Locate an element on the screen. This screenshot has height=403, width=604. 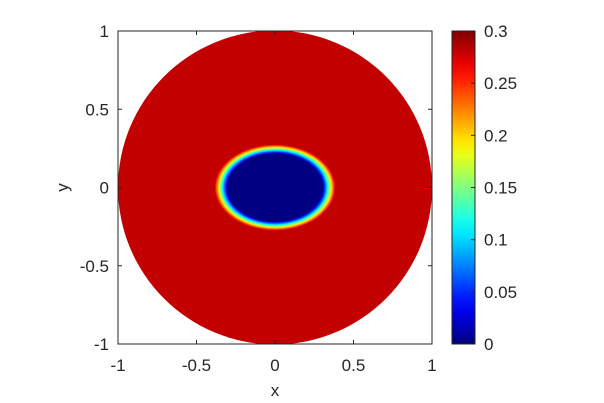
y-tick-label-0: -1 is located at coordinates (101, 344).